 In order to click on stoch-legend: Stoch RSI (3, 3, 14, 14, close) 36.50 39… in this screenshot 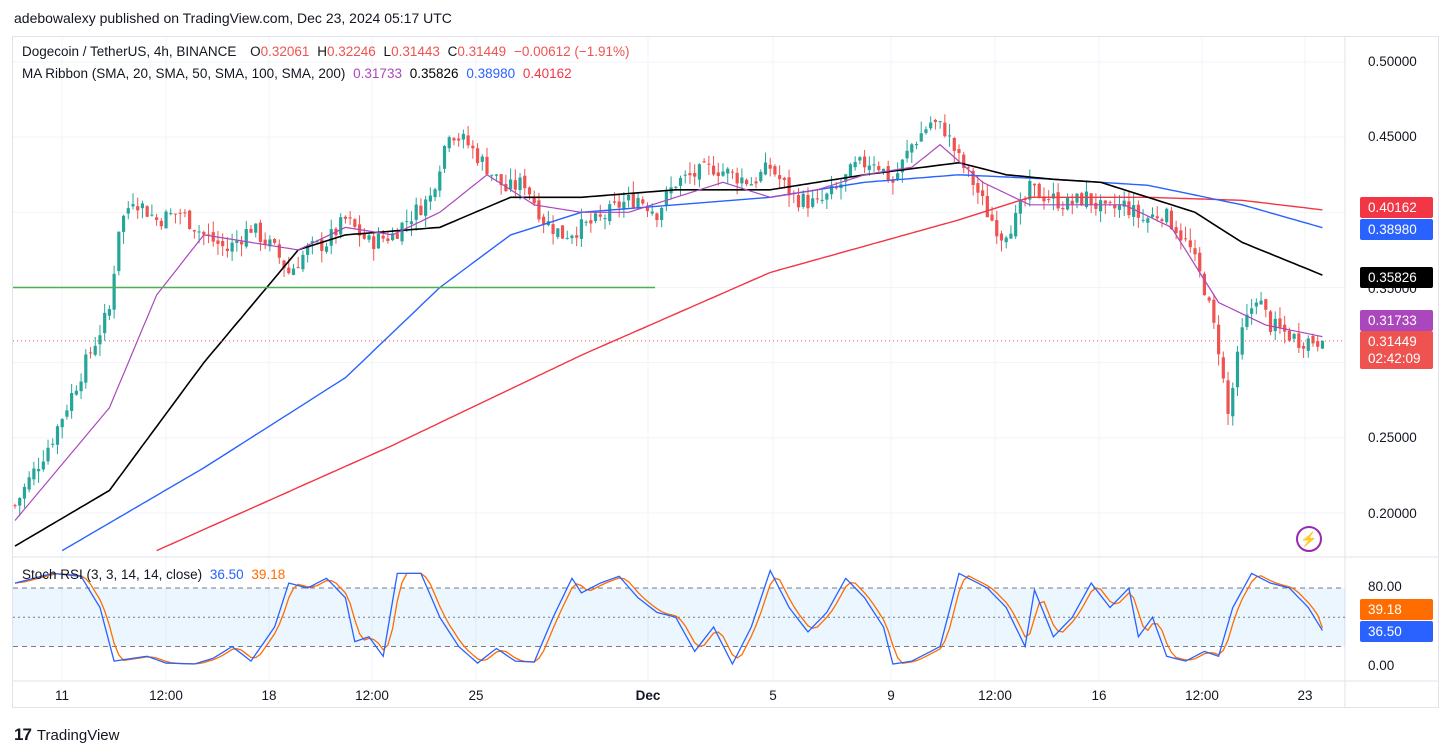, I will do `click(155, 574)`.